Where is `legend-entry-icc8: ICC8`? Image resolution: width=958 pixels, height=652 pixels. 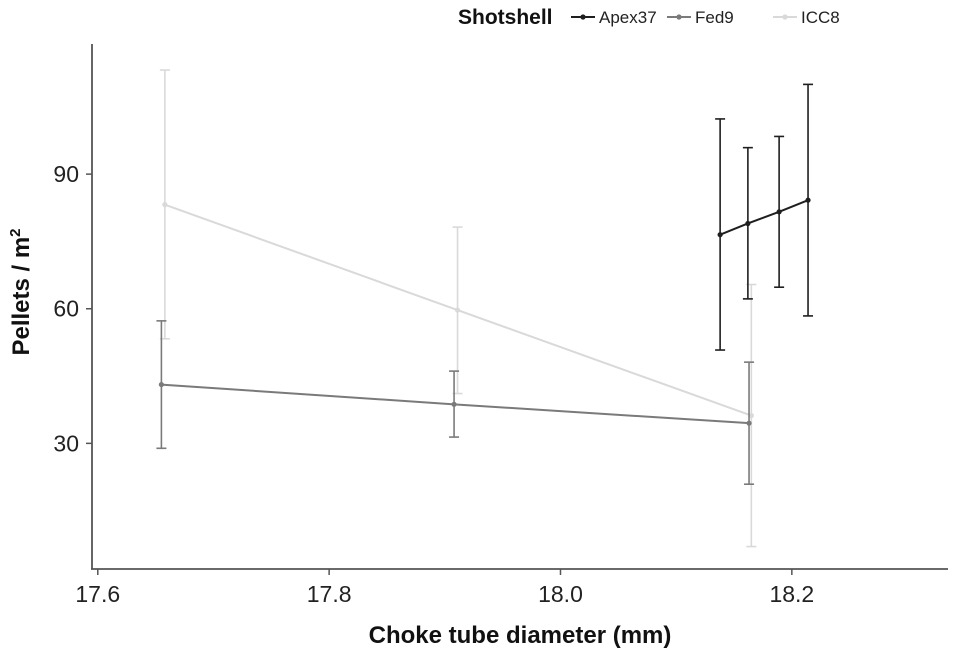 legend-entry-icc8: ICC8 is located at coordinates (806, 17).